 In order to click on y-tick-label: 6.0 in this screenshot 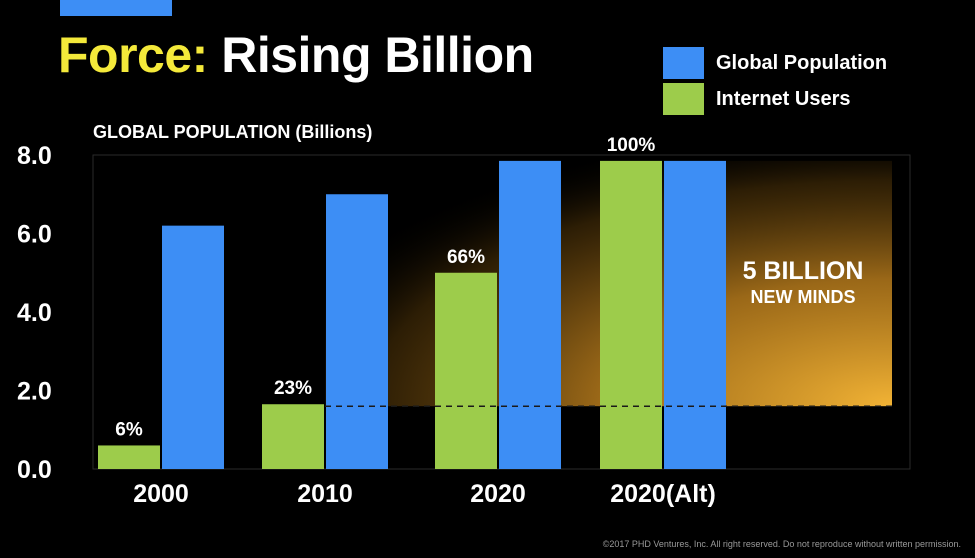, I will do `click(34, 235)`.